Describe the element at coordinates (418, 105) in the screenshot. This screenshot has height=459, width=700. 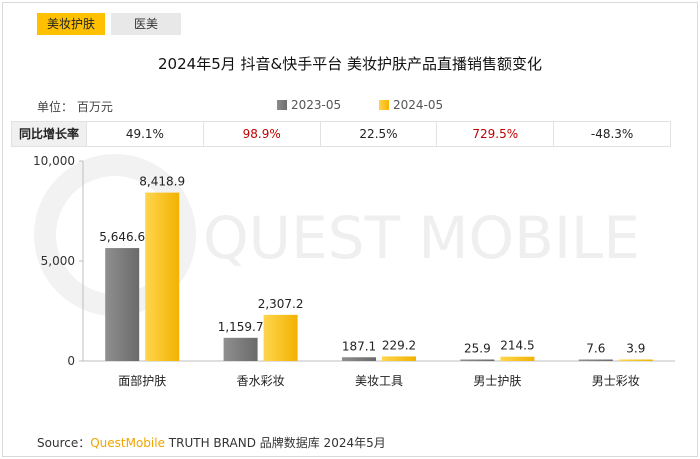
I see `legend-label-2024: 2024-05` at that location.